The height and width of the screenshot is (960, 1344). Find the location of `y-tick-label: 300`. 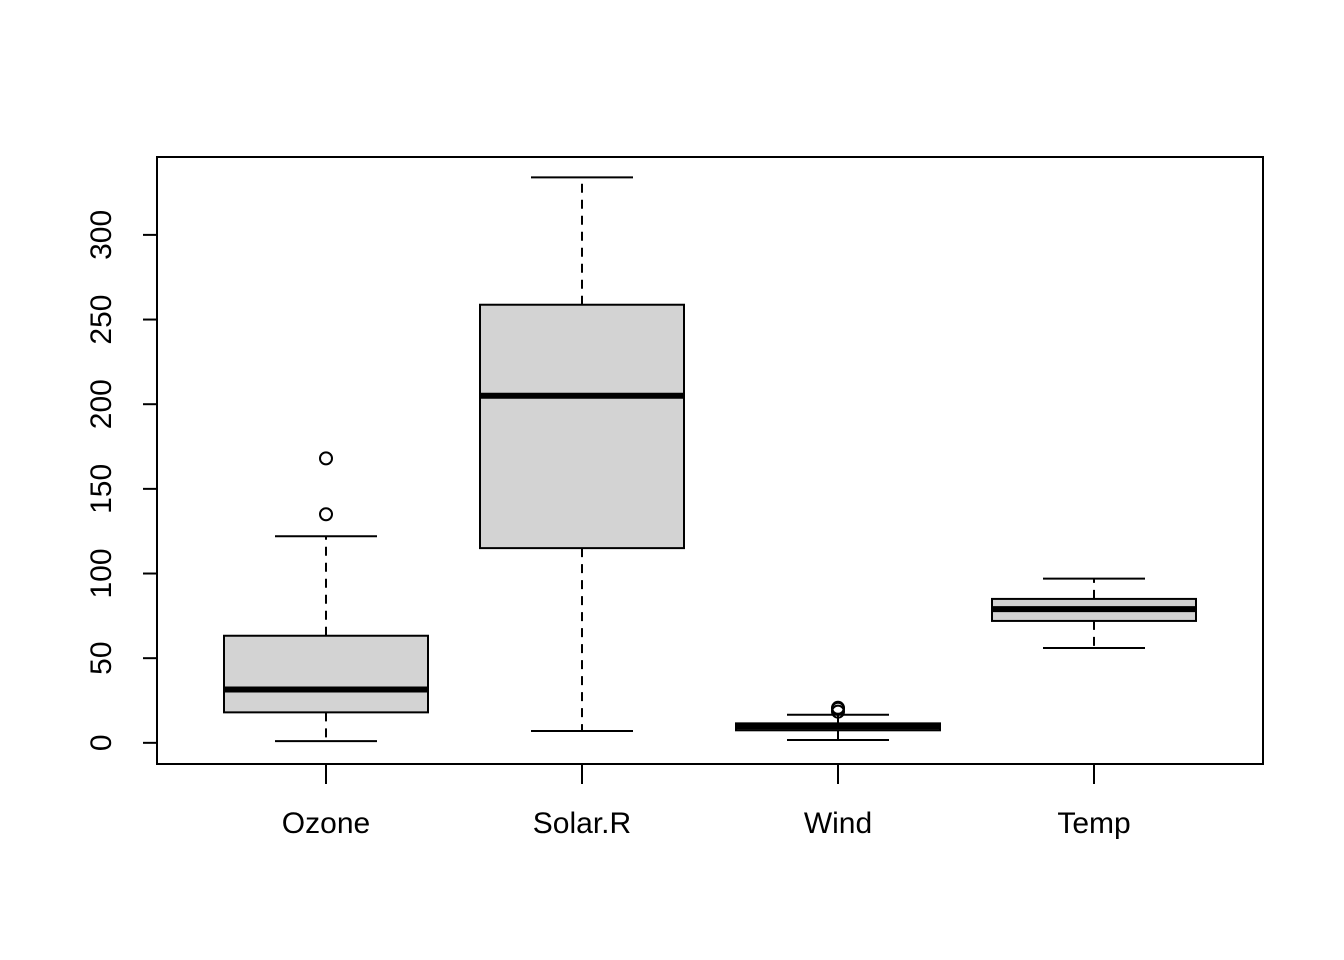

y-tick-label: 300 is located at coordinates (101, 235).